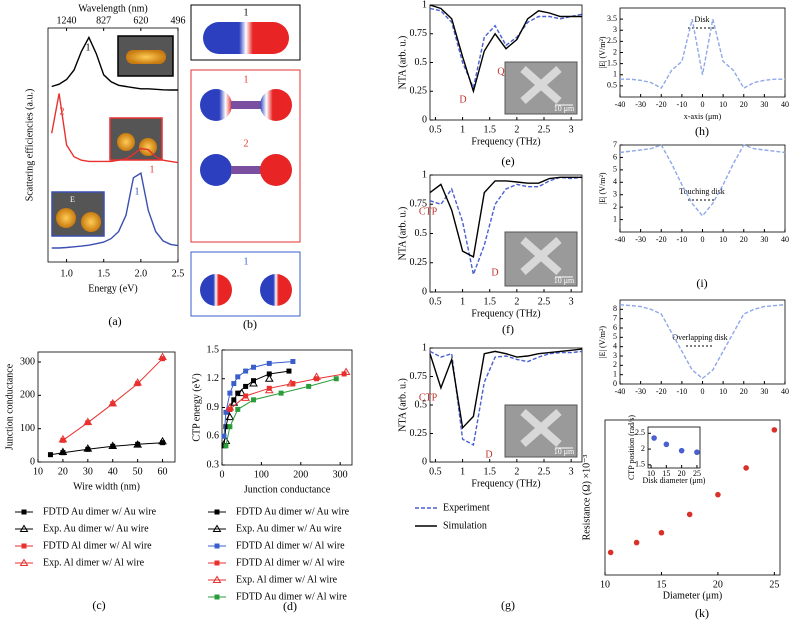  Describe the element at coordinates (661, 584) in the screenshot. I see `x-tick-label: 15` at that location.